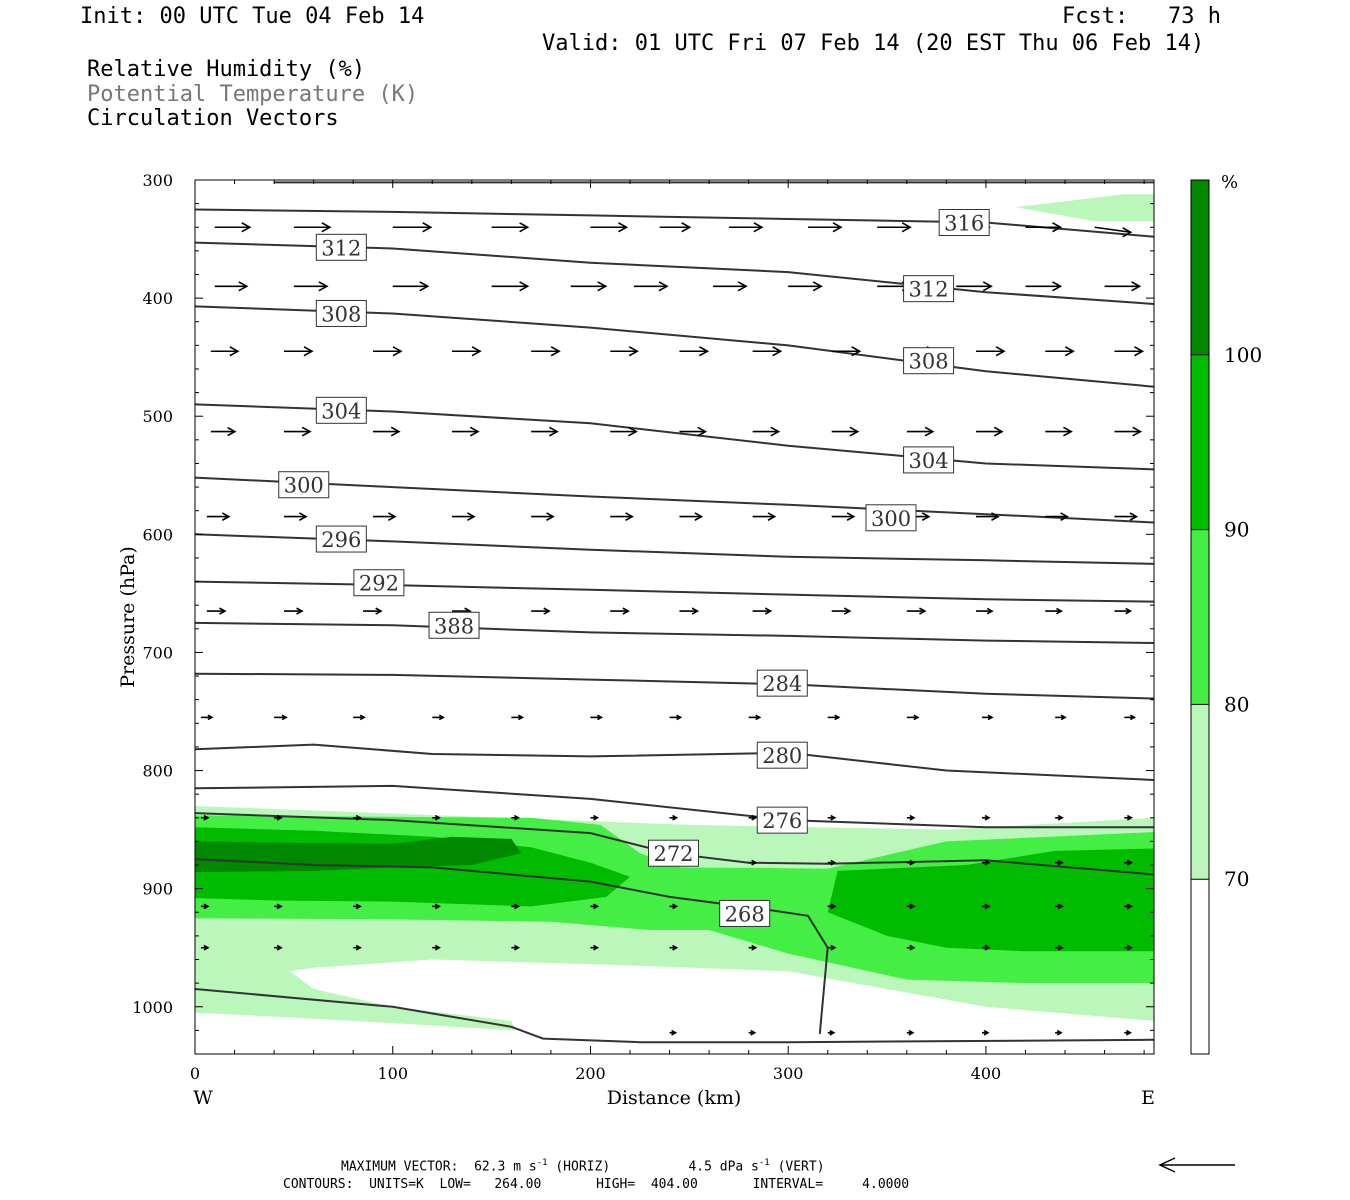 The width and height of the screenshot is (1350, 1200). Describe the element at coordinates (891, 519) in the screenshot. I see `contour-label-text: 300` at that location.